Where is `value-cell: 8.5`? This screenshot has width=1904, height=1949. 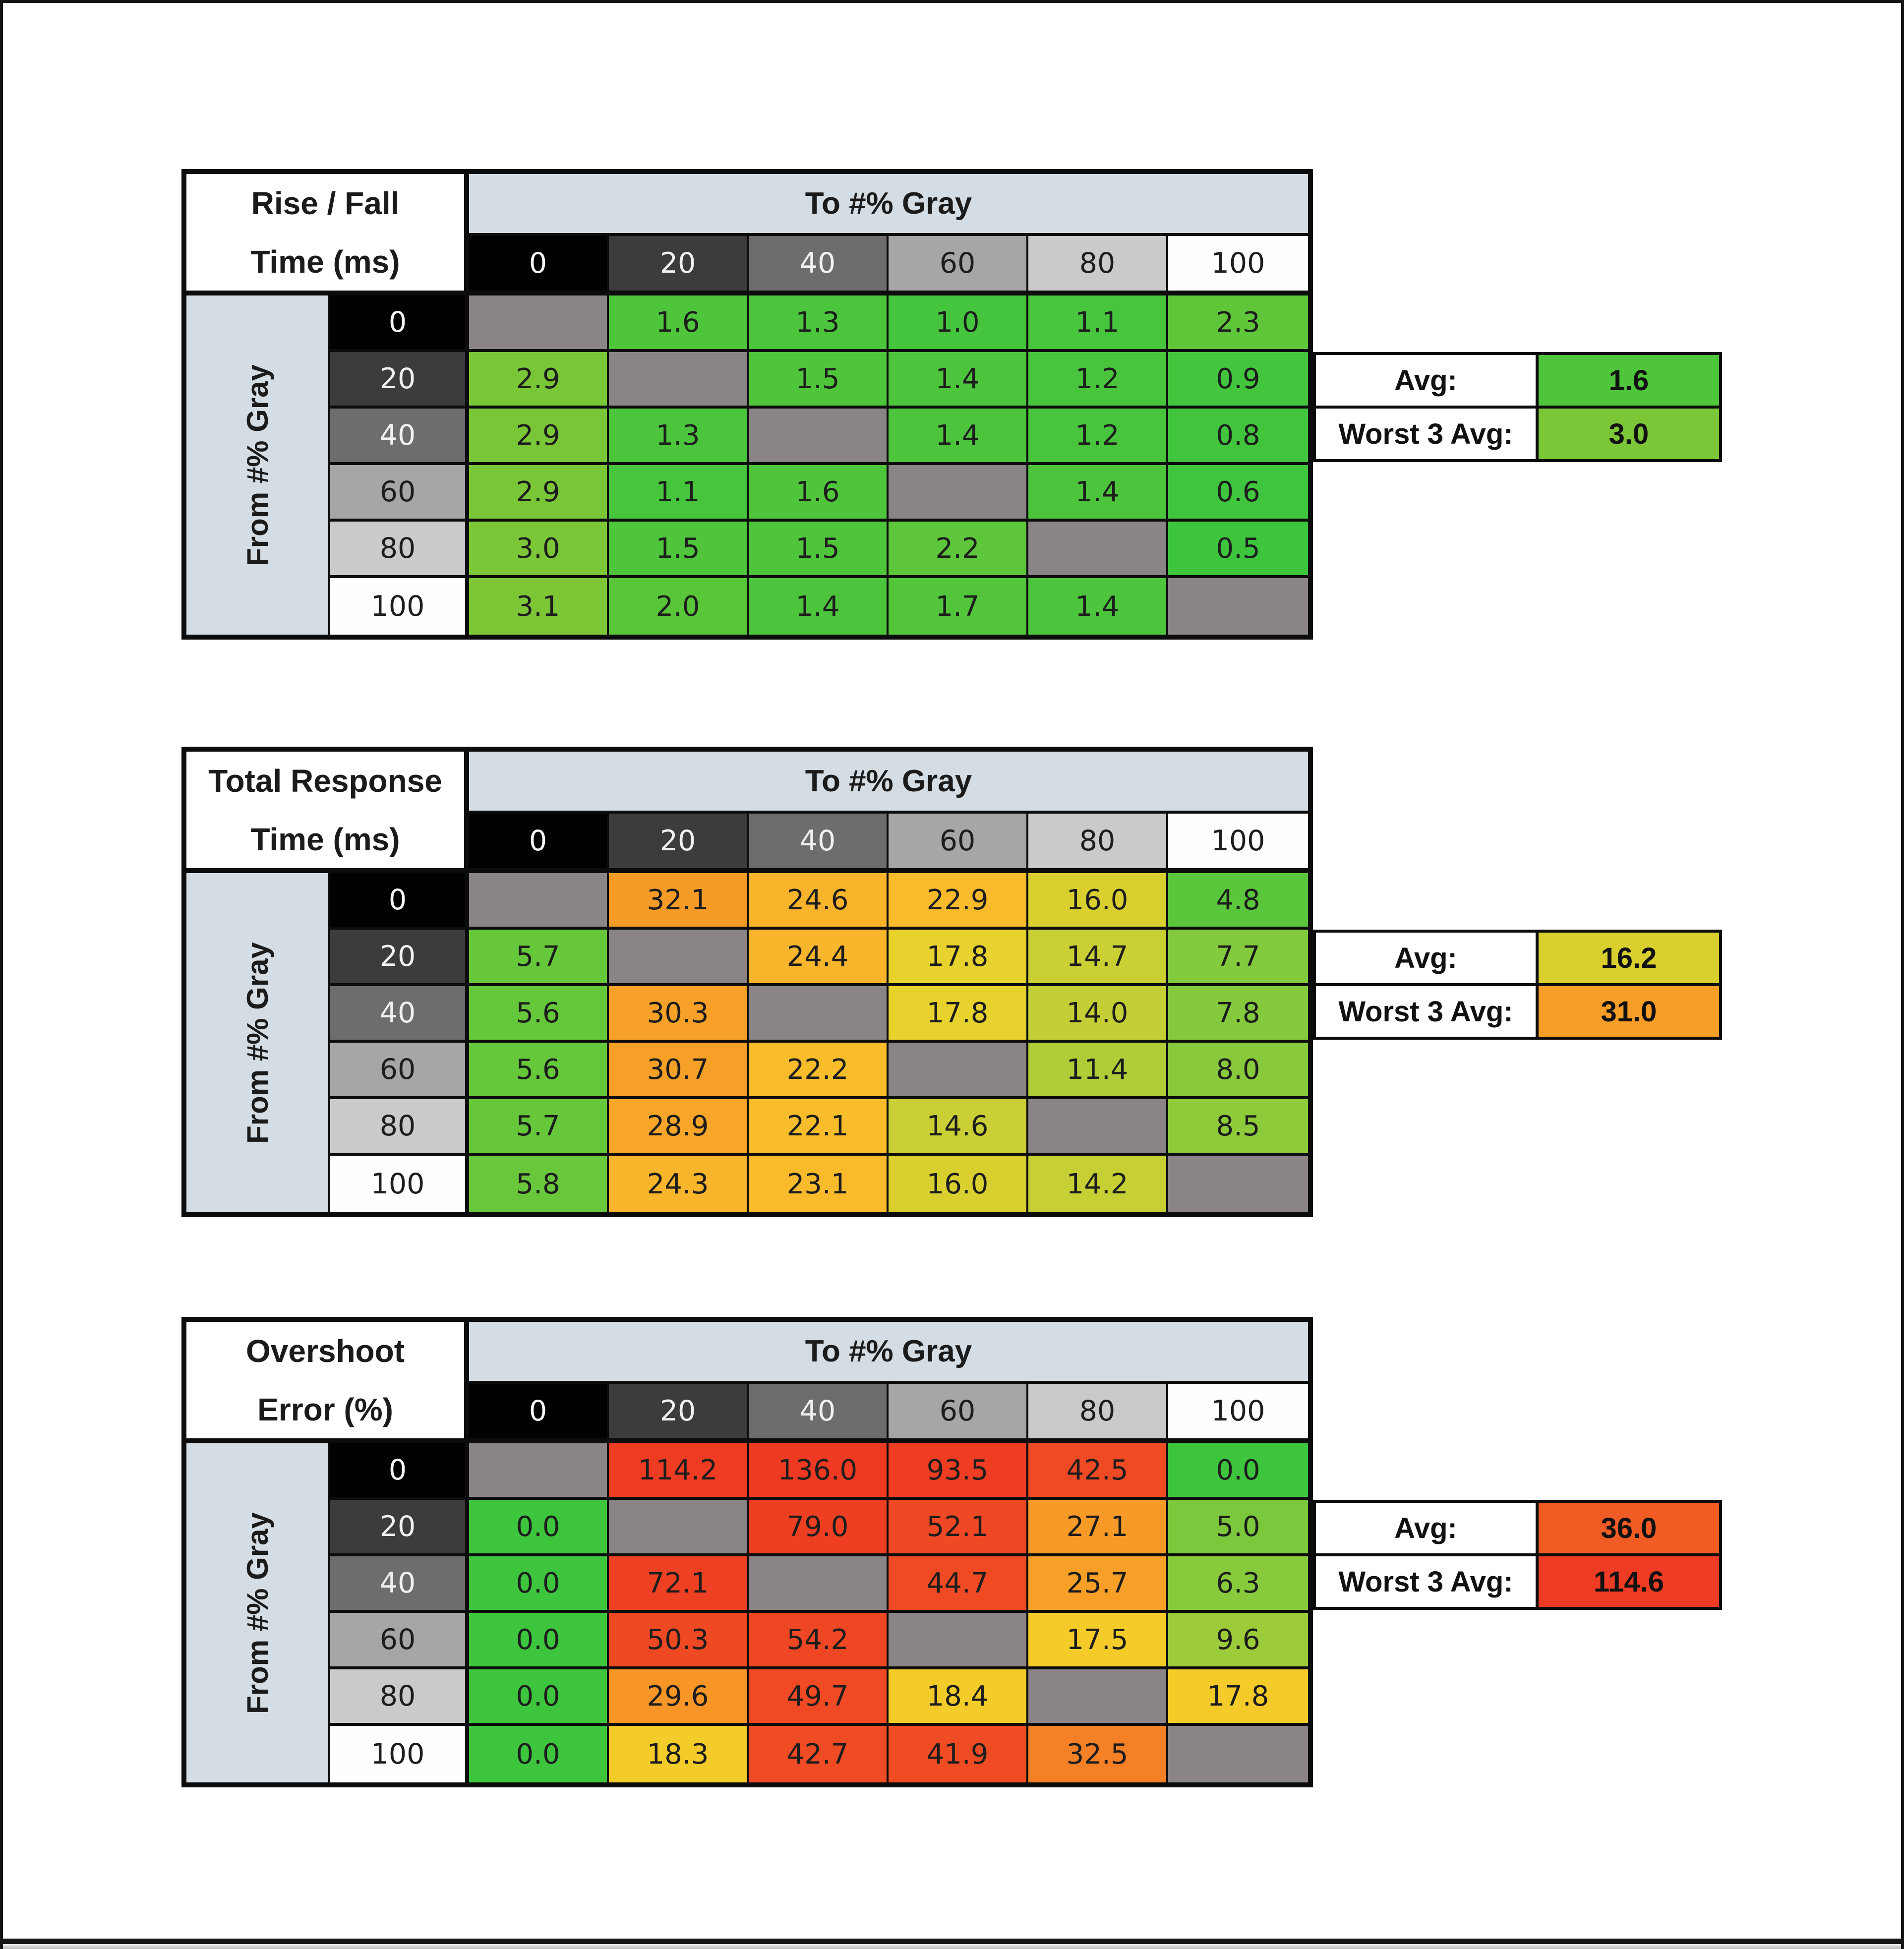 value-cell: 8.5 is located at coordinates (1238, 1127).